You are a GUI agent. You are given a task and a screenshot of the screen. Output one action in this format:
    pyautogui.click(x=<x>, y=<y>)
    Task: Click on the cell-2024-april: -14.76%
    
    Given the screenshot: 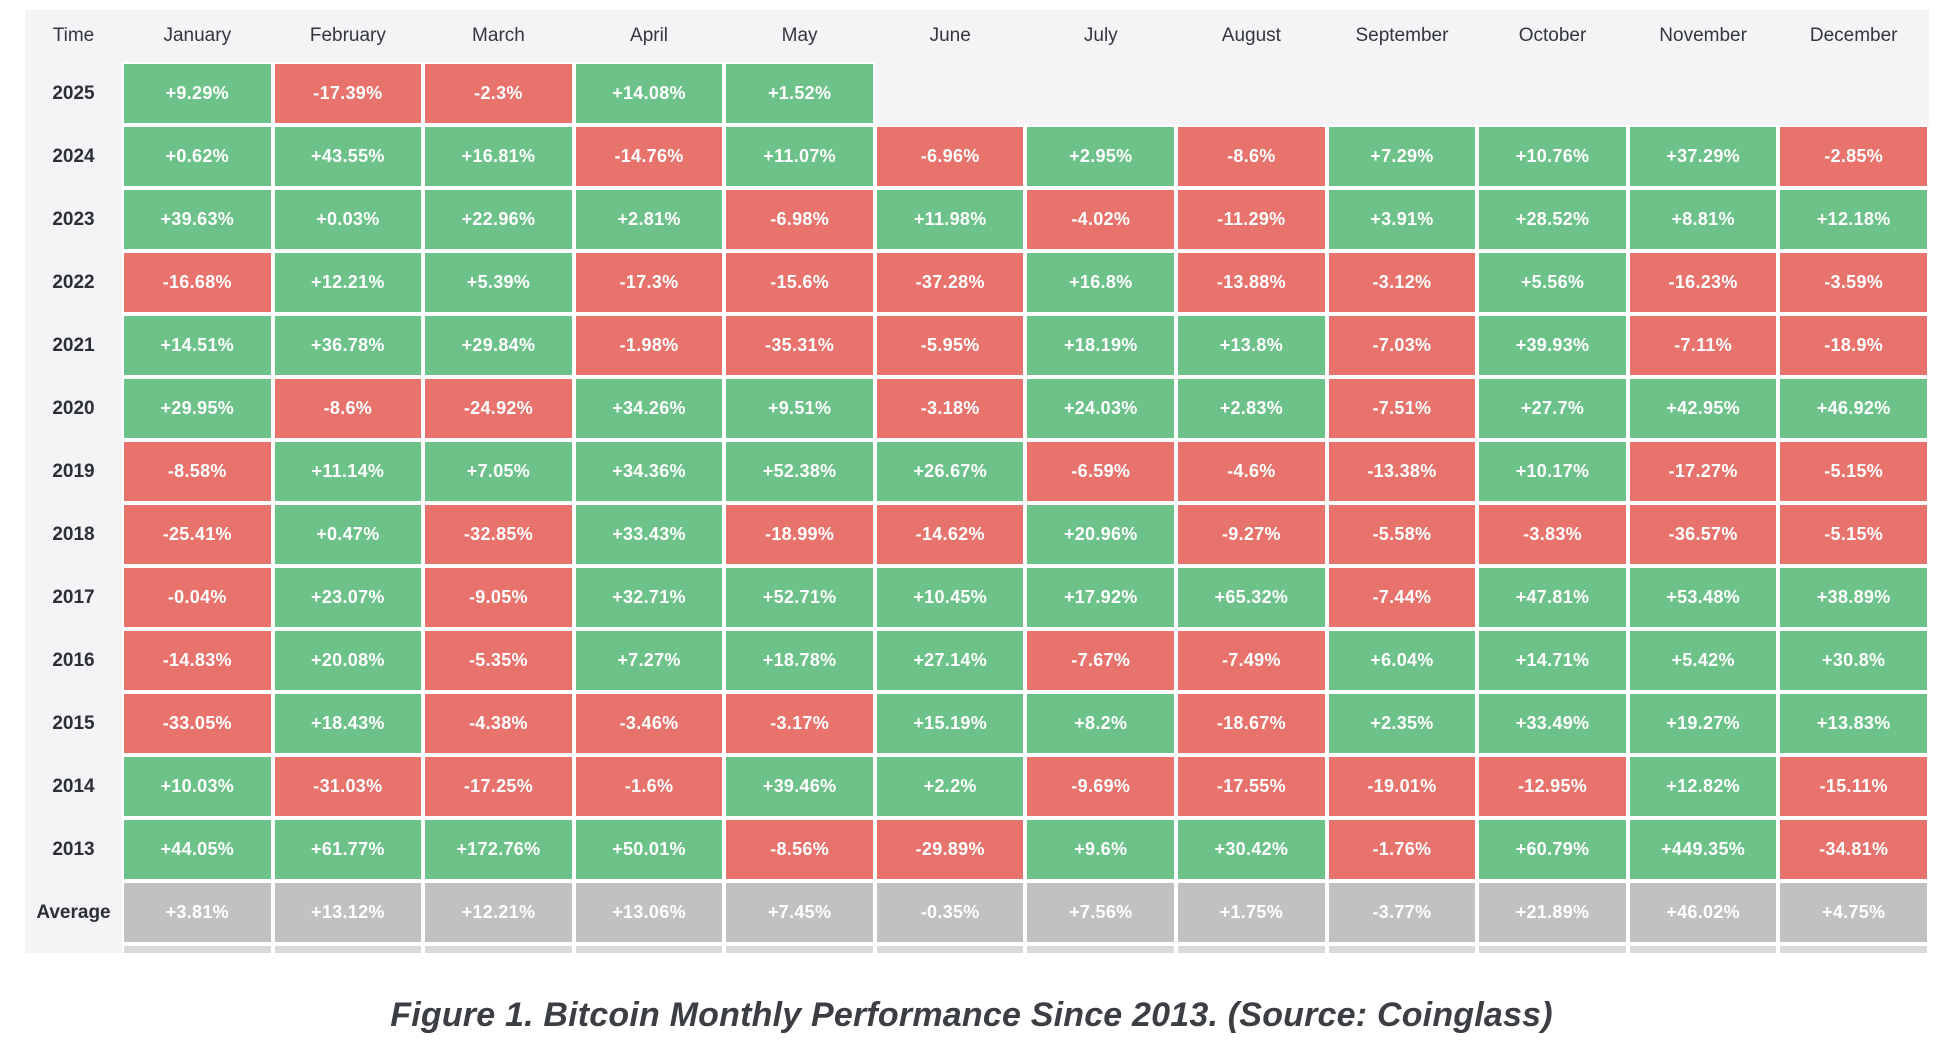 What is the action you would take?
    pyautogui.click(x=649, y=156)
    